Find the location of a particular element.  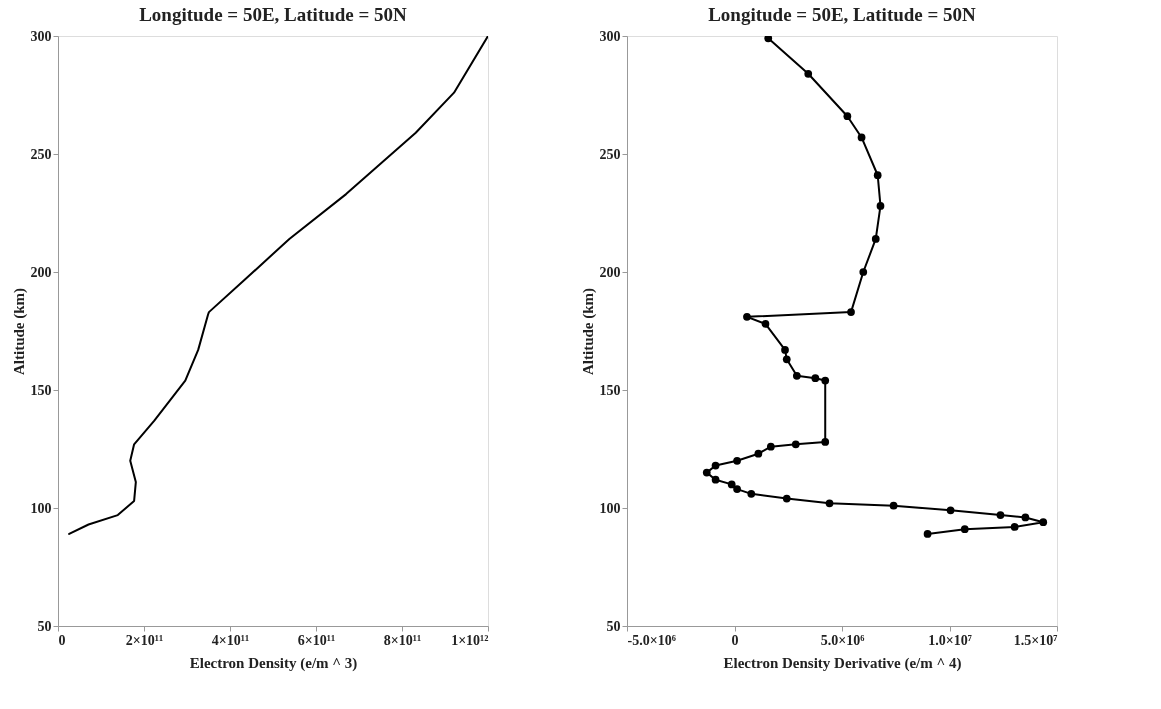

x-tick-label: -5.0×10⁶ is located at coordinates (651, 640).